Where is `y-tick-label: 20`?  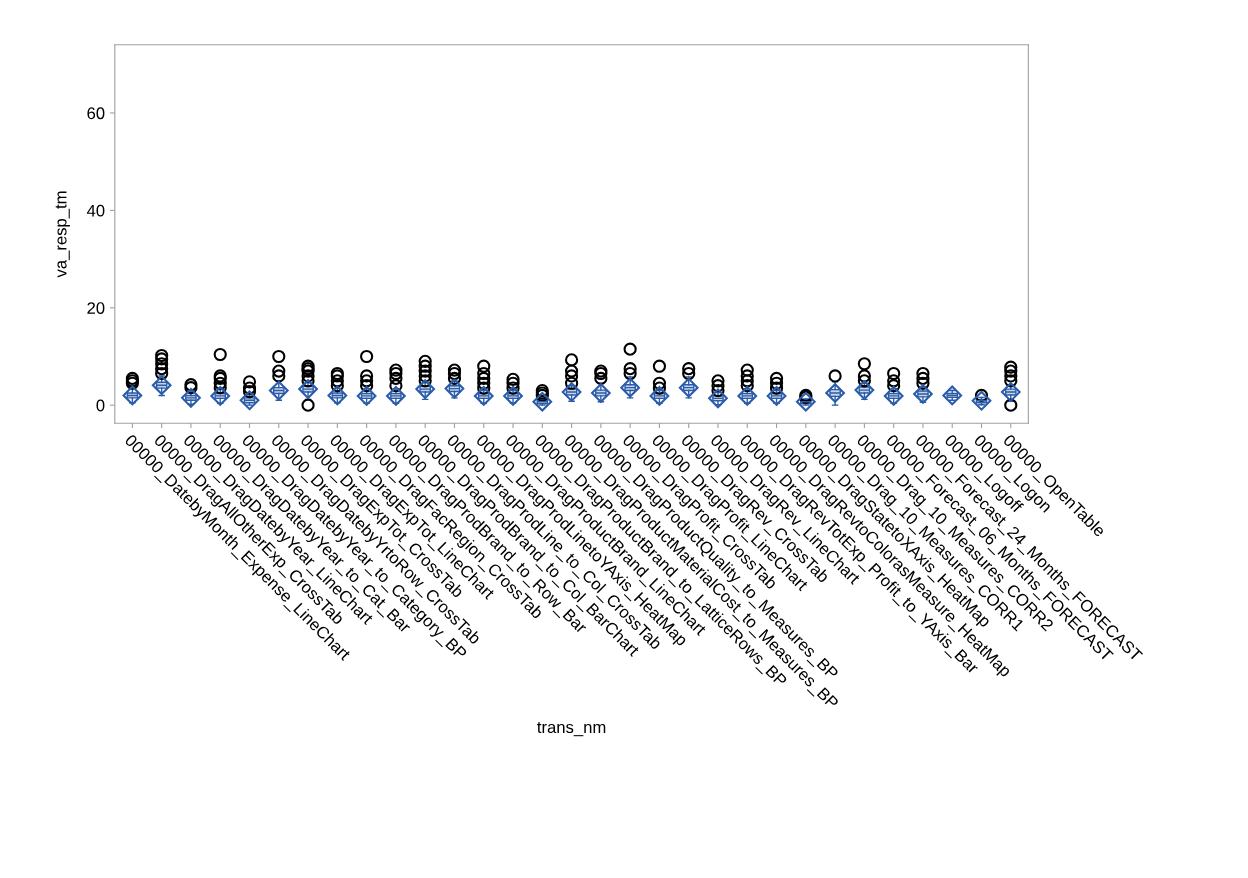
y-tick-label: 20 is located at coordinates (96, 308).